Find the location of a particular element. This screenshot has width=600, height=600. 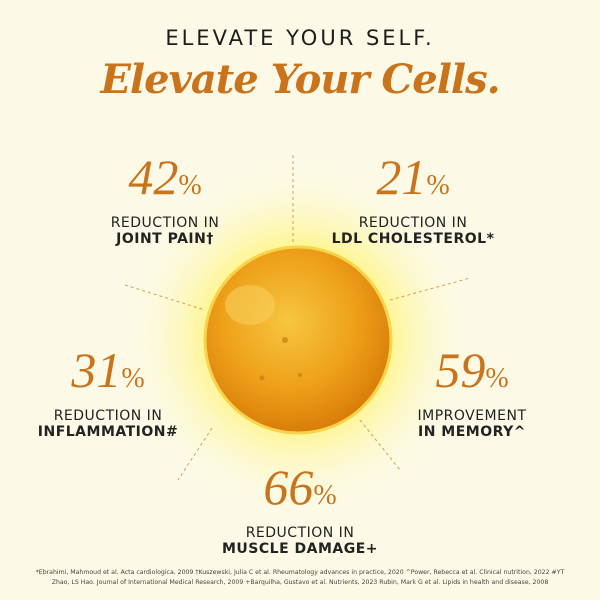

stat-target: MUSCLE DAMAGE+ is located at coordinates (300, 549).